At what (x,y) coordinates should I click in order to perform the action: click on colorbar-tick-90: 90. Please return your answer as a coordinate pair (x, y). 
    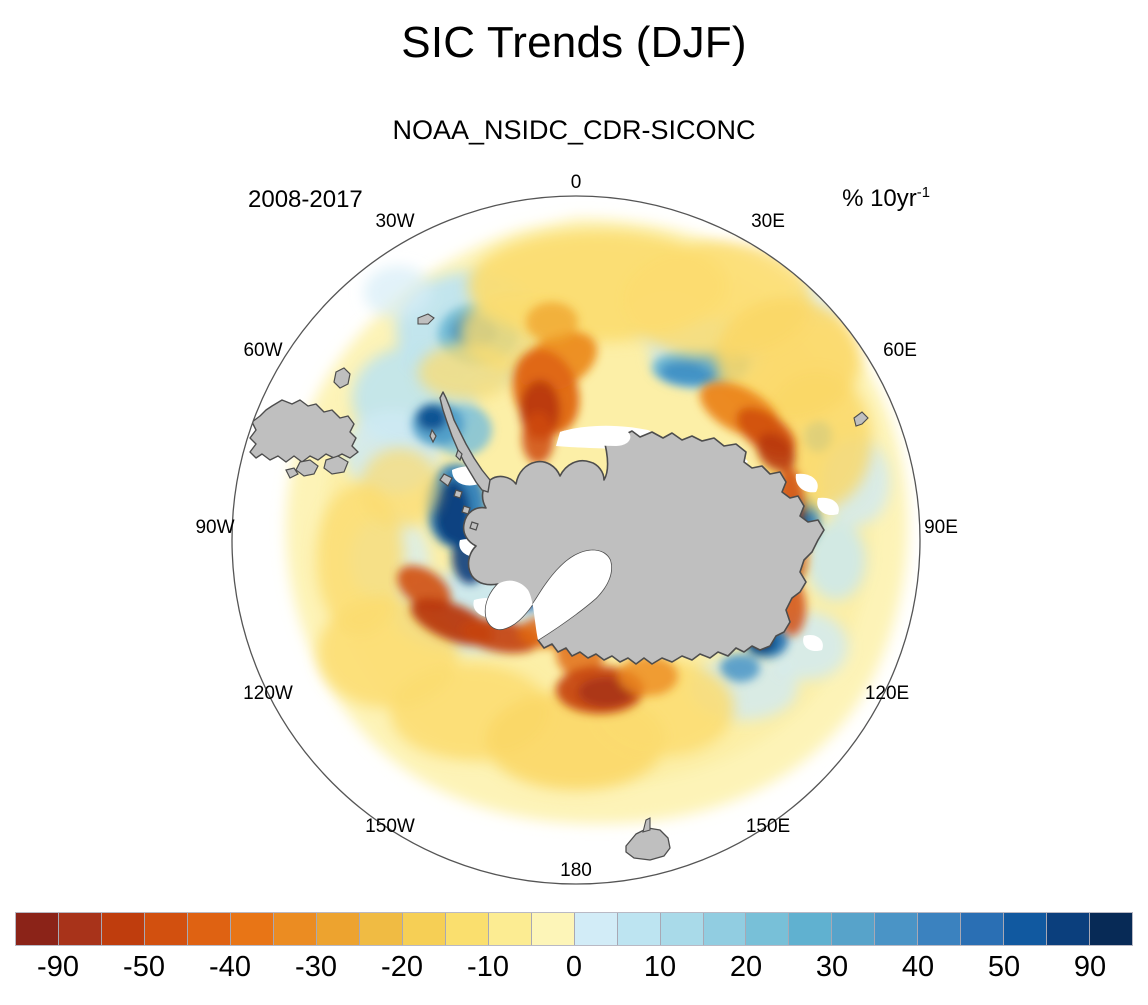
    Looking at the image, I should click on (1090, 967).